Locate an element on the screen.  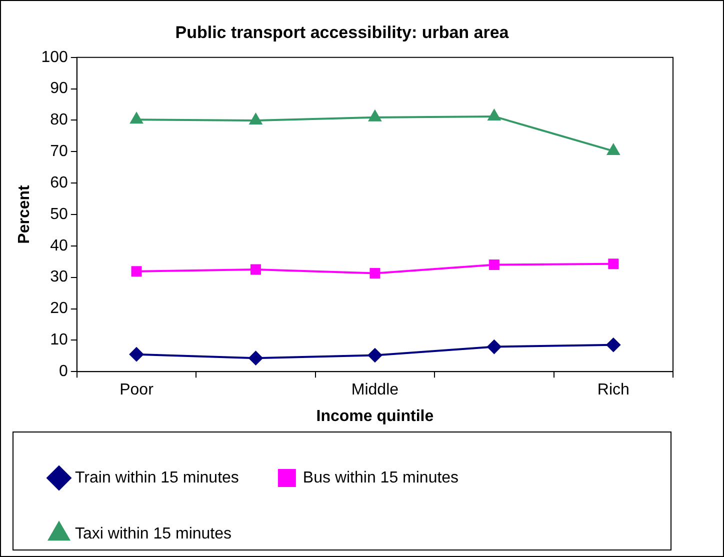
y-tick-label: 80 is located at coordinates (59, 120).